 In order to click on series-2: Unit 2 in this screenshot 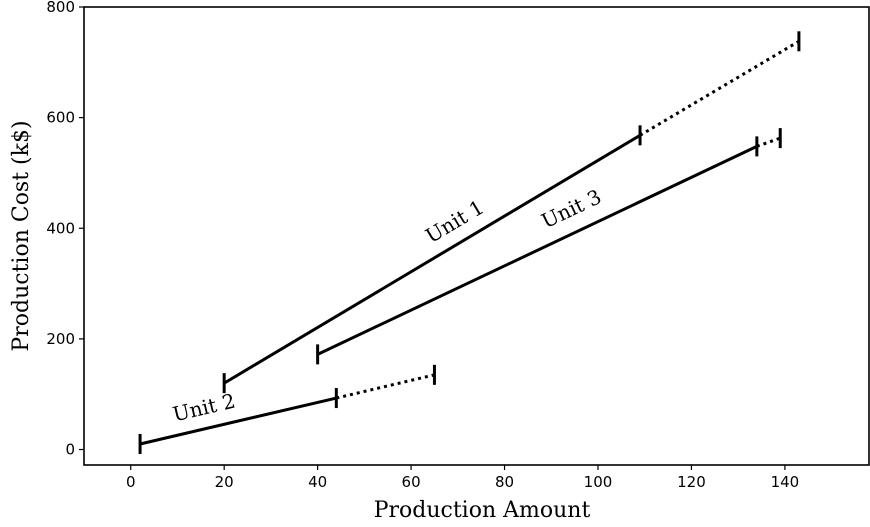, I will do `click(287, 409)`.